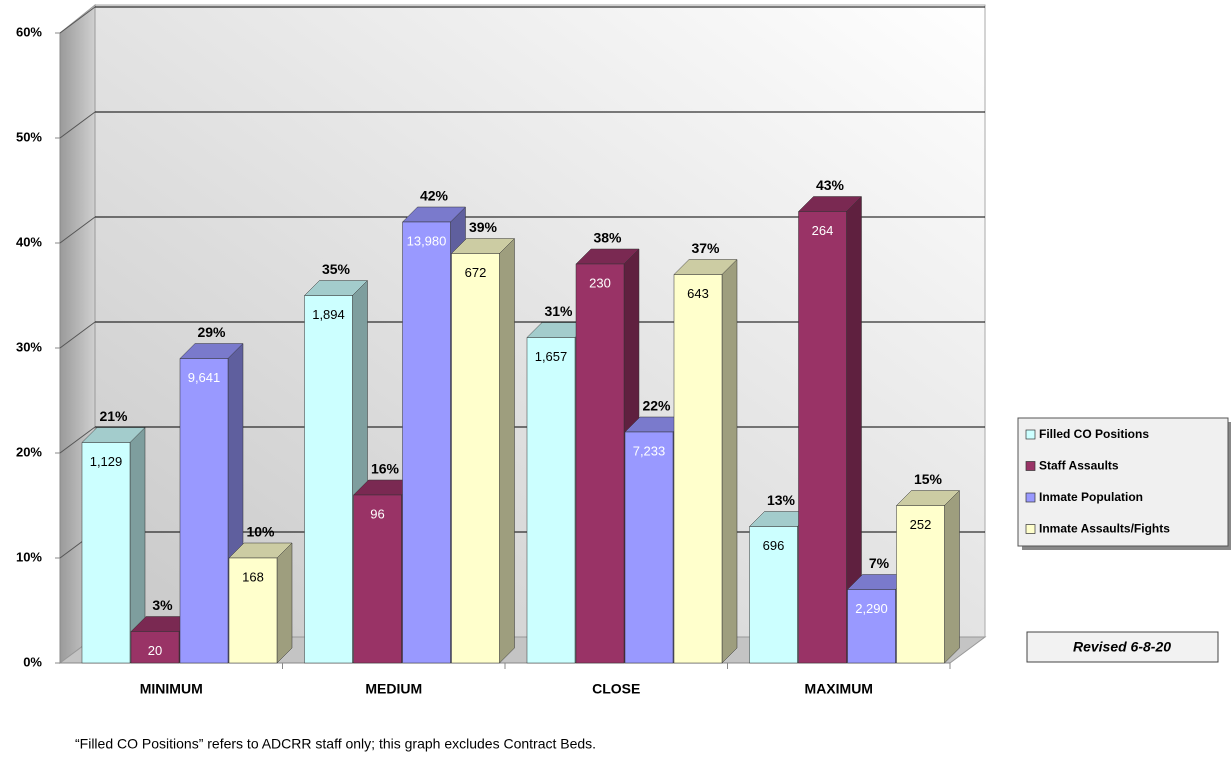  Describe the element at coordinates (600, 282) in the screenshot. I see `count-label: 230` at that location.